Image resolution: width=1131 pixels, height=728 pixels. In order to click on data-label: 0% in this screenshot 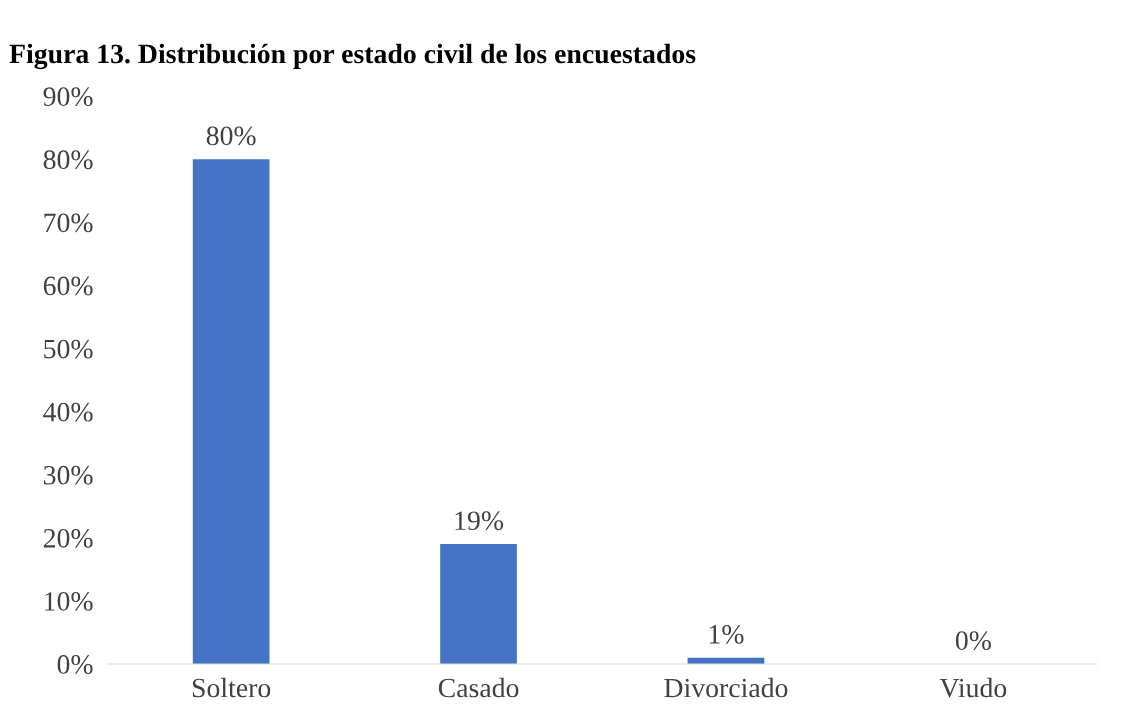, I will do `click(973, 641)`.